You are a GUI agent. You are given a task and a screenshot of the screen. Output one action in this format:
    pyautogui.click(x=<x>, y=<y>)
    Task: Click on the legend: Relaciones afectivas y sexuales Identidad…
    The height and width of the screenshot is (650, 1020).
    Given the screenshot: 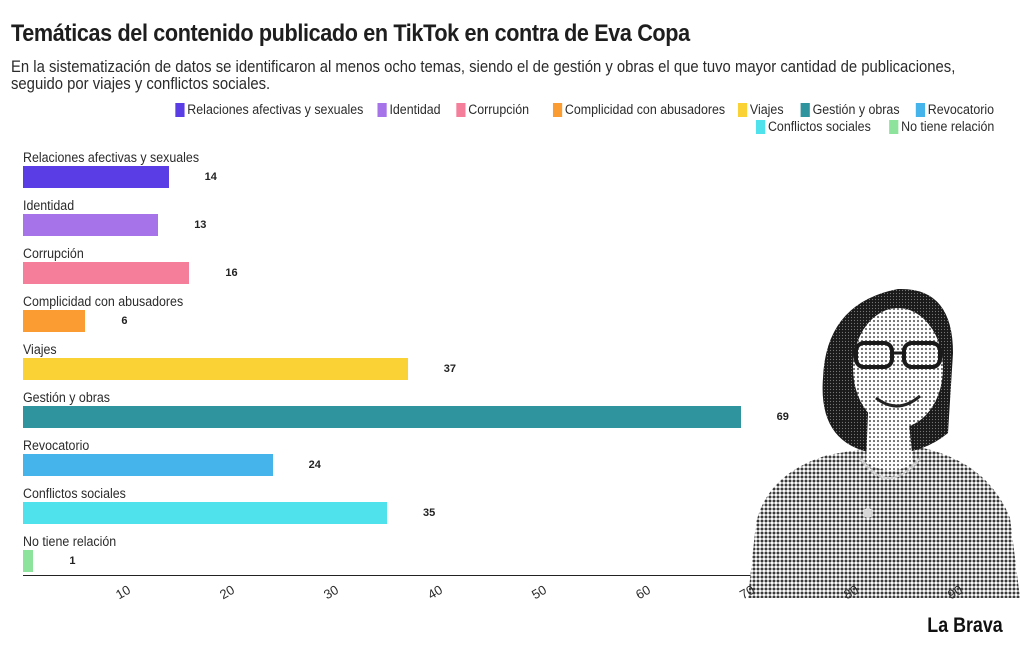 What is the action you would take?
    pyautogui.click(x=524, y=118)
    